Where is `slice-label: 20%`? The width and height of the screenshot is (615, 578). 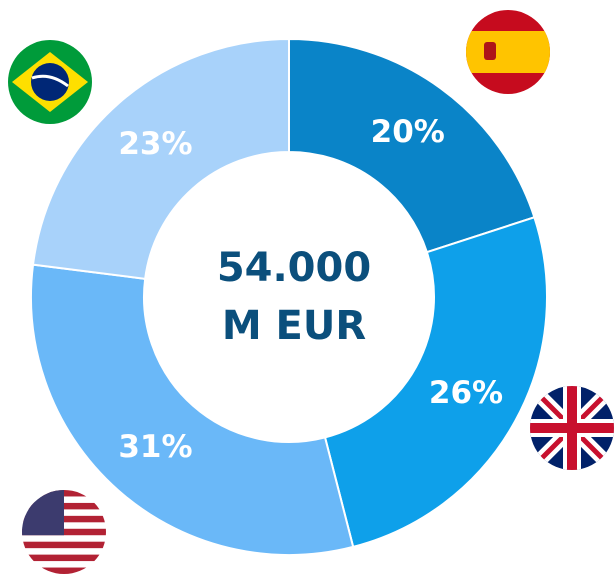 slice-label: 20% is located at coordinates (408, 132).